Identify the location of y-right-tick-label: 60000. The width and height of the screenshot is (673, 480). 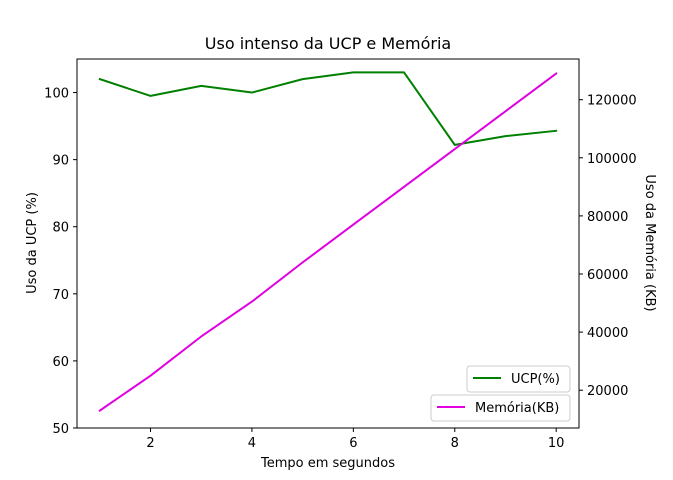
(607, 275).